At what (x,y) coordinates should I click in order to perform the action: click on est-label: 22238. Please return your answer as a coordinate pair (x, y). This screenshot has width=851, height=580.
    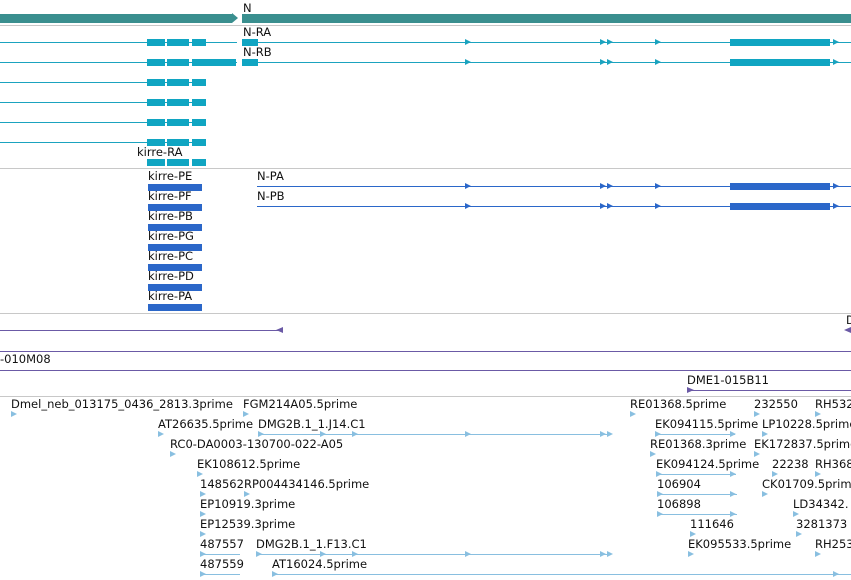
    Looking at the image, I should click on (790, 464).